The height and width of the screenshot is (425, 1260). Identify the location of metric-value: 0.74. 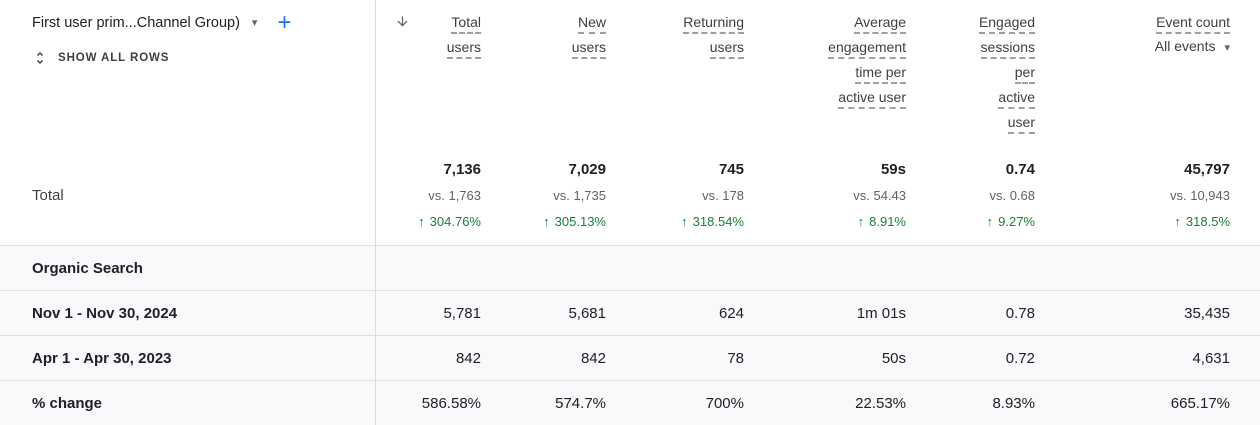
(1020, 169).